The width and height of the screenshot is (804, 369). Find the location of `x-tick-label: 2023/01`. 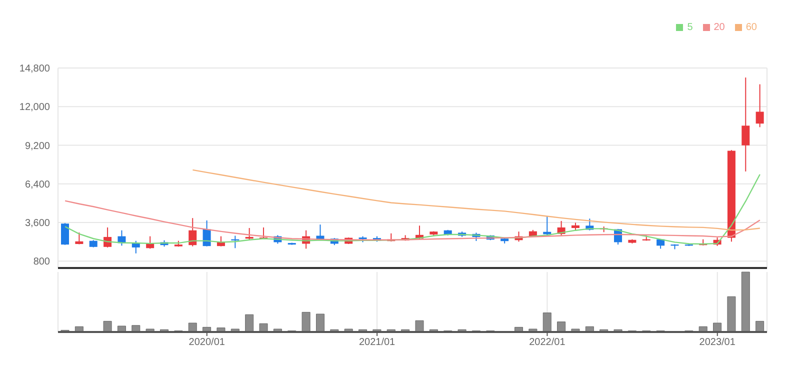

x-tick-label: 2023/01 is located at coordinates (717, 342).